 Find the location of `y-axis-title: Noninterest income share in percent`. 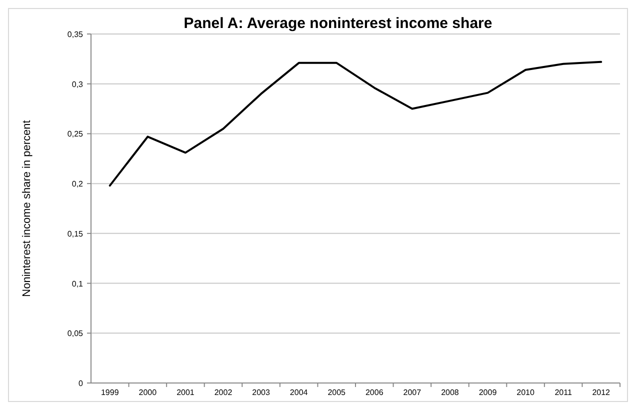

y-axis-title: Noninterest income share in percent is located at coordinates (27, 208).